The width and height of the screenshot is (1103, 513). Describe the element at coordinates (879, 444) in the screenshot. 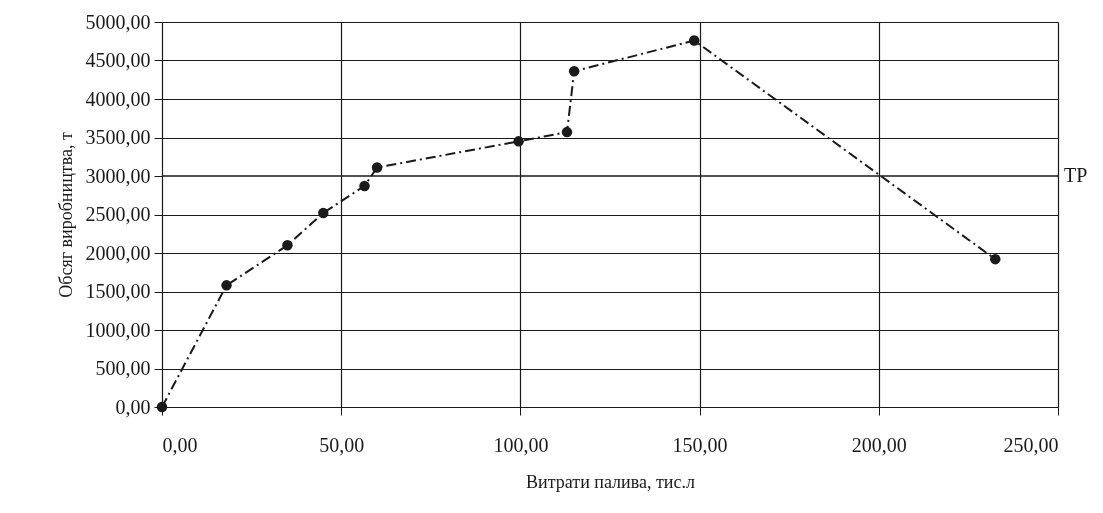

I see `x-tick-label: 200,00` at that location.